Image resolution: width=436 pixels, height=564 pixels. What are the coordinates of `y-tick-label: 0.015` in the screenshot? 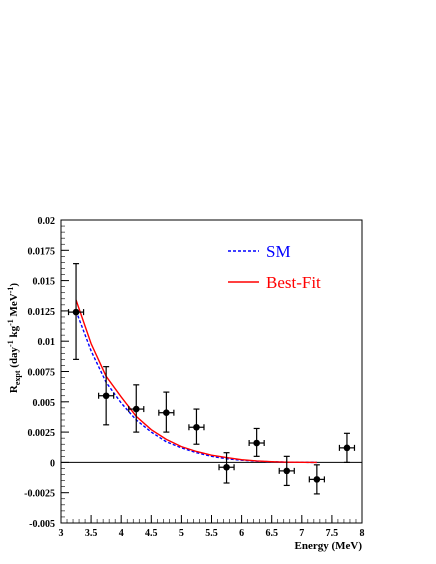 It's located at (44, 282).